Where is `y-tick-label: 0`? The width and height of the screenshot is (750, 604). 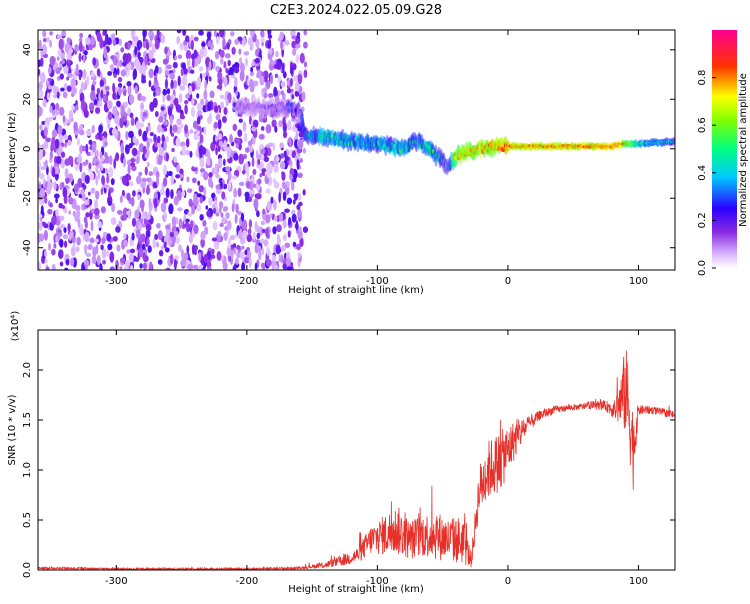 y-tick-label: 0 is located at coordinates (27, 149).